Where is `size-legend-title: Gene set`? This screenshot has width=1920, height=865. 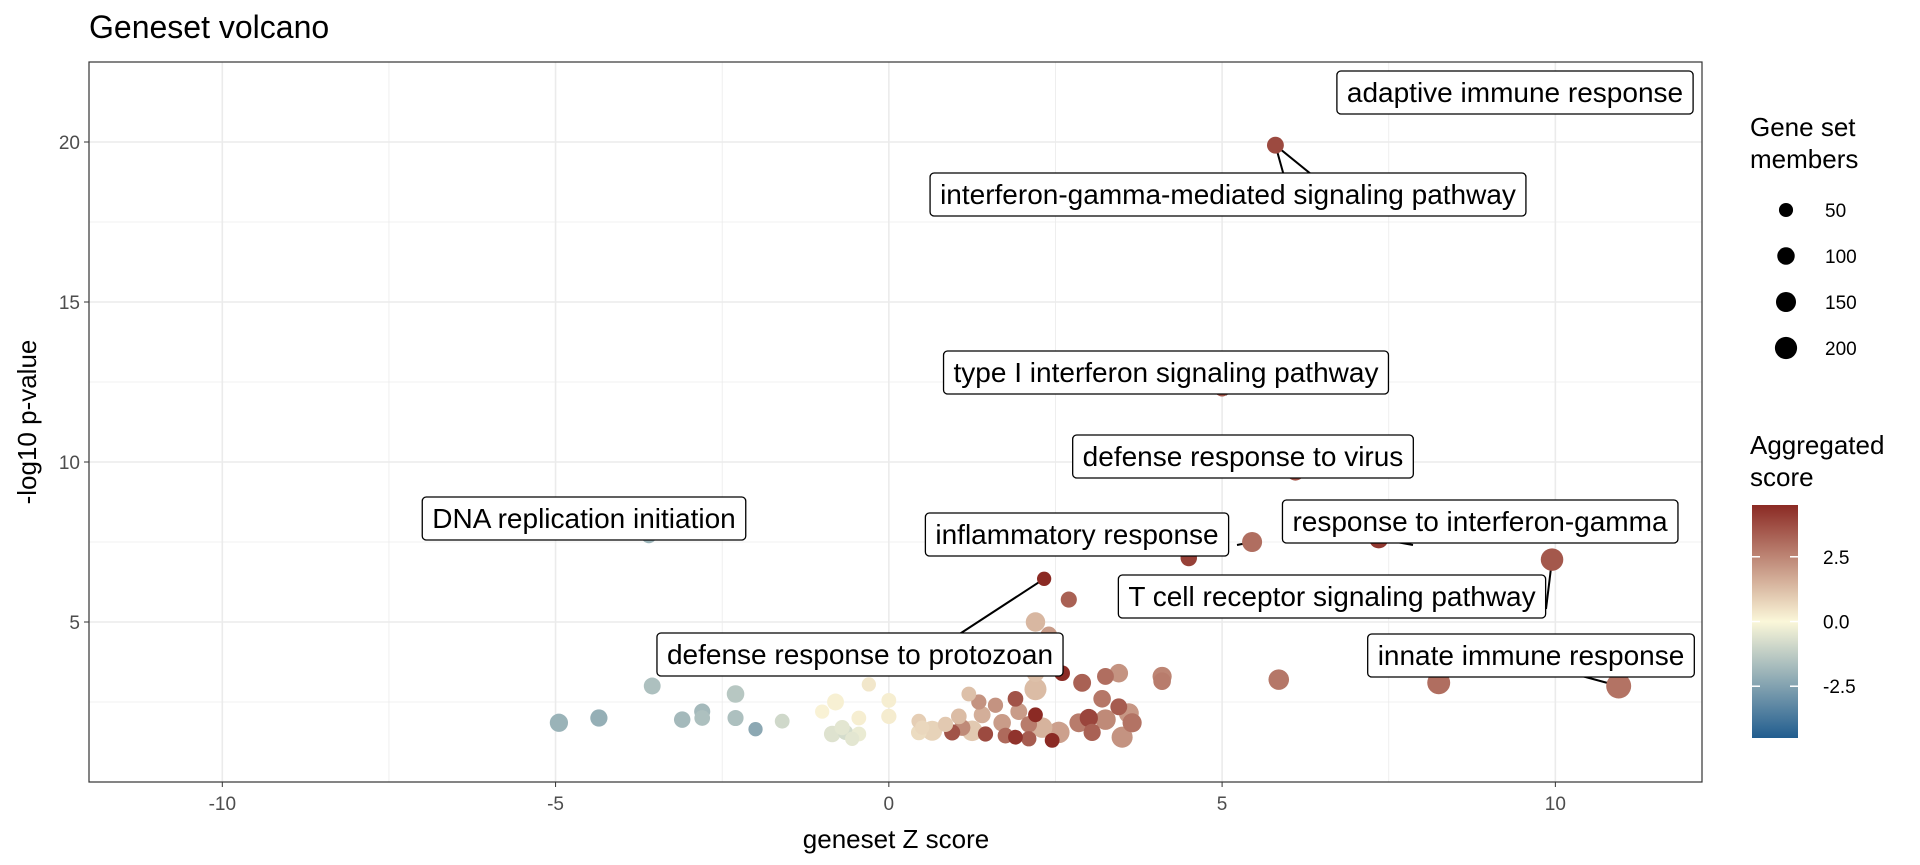
size-legend-title: Gene set is located at coordinates (1803, 127).